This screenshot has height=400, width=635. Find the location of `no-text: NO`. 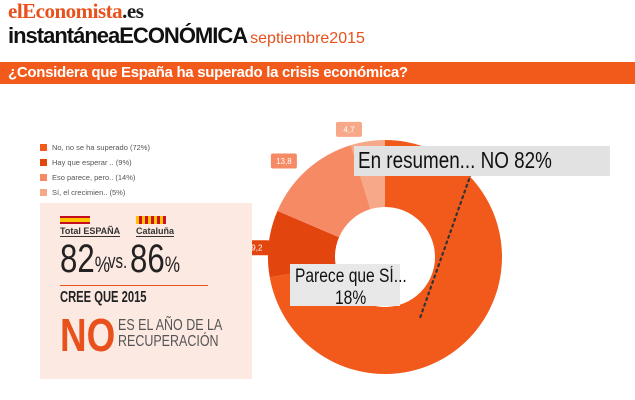

no-text: NO is located at coordinates (88, 335).